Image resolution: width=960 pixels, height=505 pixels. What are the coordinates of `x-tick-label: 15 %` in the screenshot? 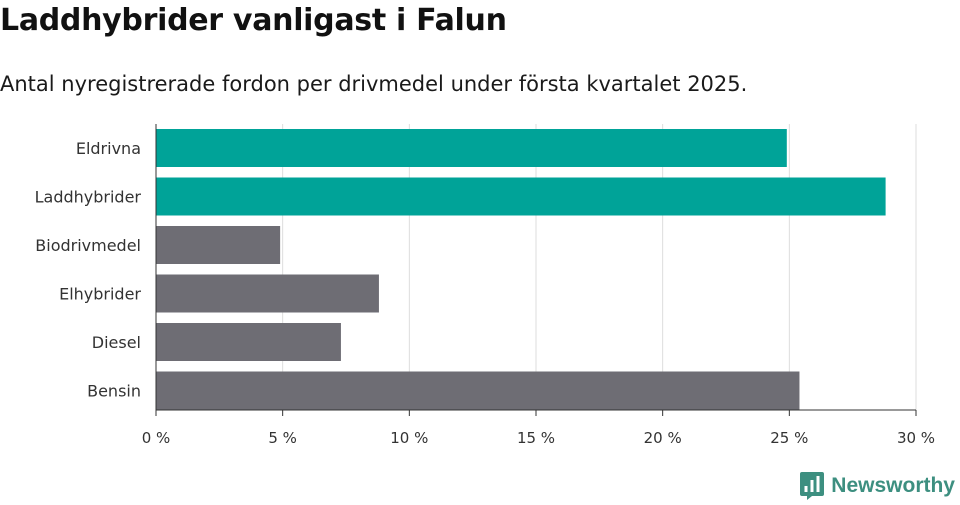 It's located at (536, 438).